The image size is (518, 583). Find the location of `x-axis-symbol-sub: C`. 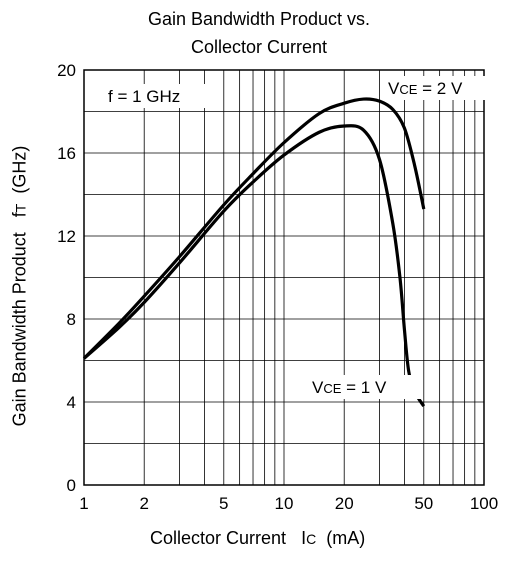

x-axis-symbol-sub: C is located at coordinates (311, 539).